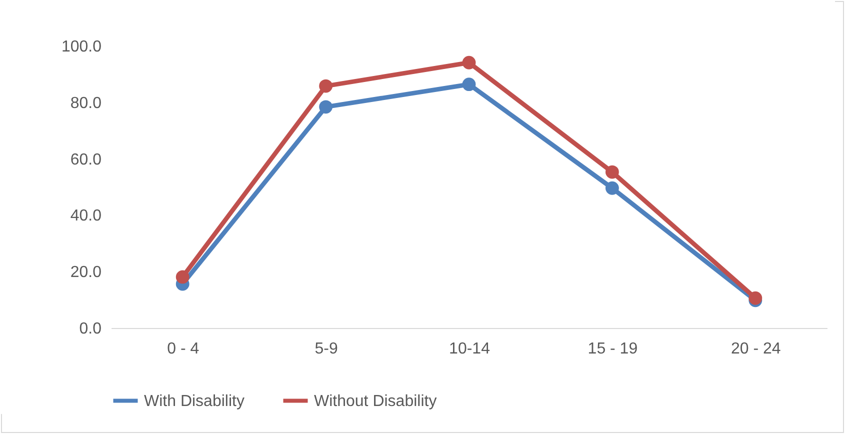 This screenshot has width=845, height=434. Describe the element at coordinates (375, 401) in the screenshot. I see `legend-label: Without Disability` at that location.